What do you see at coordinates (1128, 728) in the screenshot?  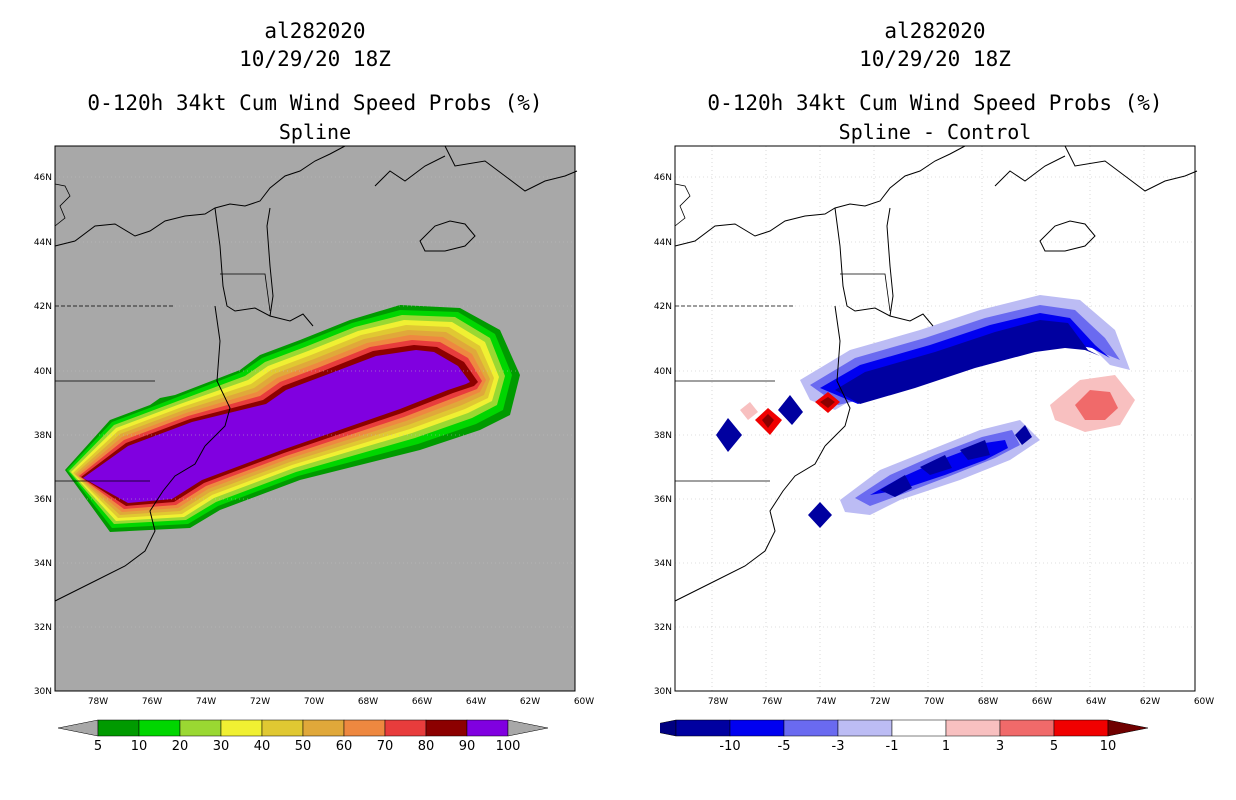 I see `right-colorbar-high-arrow` at bounding box center [1128, 728].